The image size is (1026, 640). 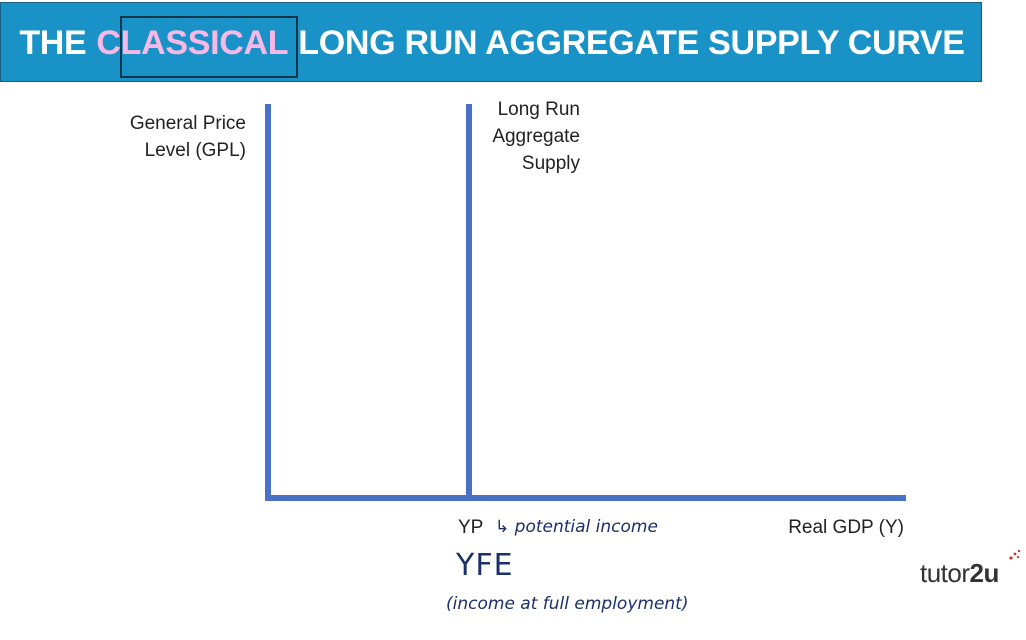 What do you see at coordinates (945, 573) in the screenshot?
I see `logo-regular: tutor` at bounding box center [945, 573].